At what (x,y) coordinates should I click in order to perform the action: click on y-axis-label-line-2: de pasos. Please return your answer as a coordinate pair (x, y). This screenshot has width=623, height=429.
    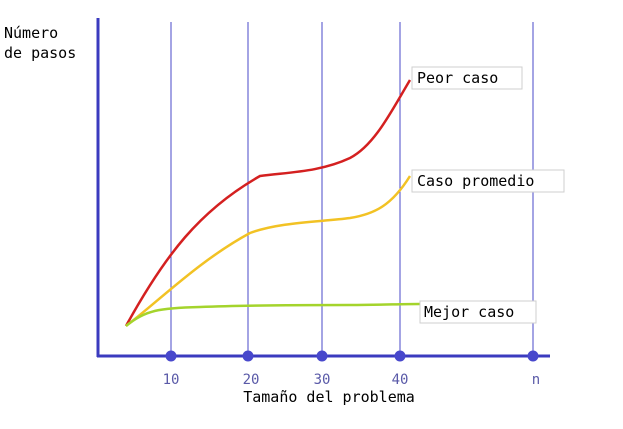
    Looking at the image, I should click on (40, 53).